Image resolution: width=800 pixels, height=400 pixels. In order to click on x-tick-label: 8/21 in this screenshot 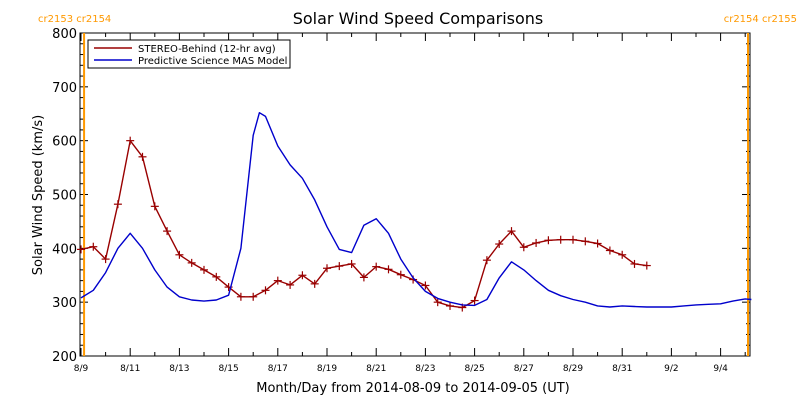, I will do `click(376, 369)`.